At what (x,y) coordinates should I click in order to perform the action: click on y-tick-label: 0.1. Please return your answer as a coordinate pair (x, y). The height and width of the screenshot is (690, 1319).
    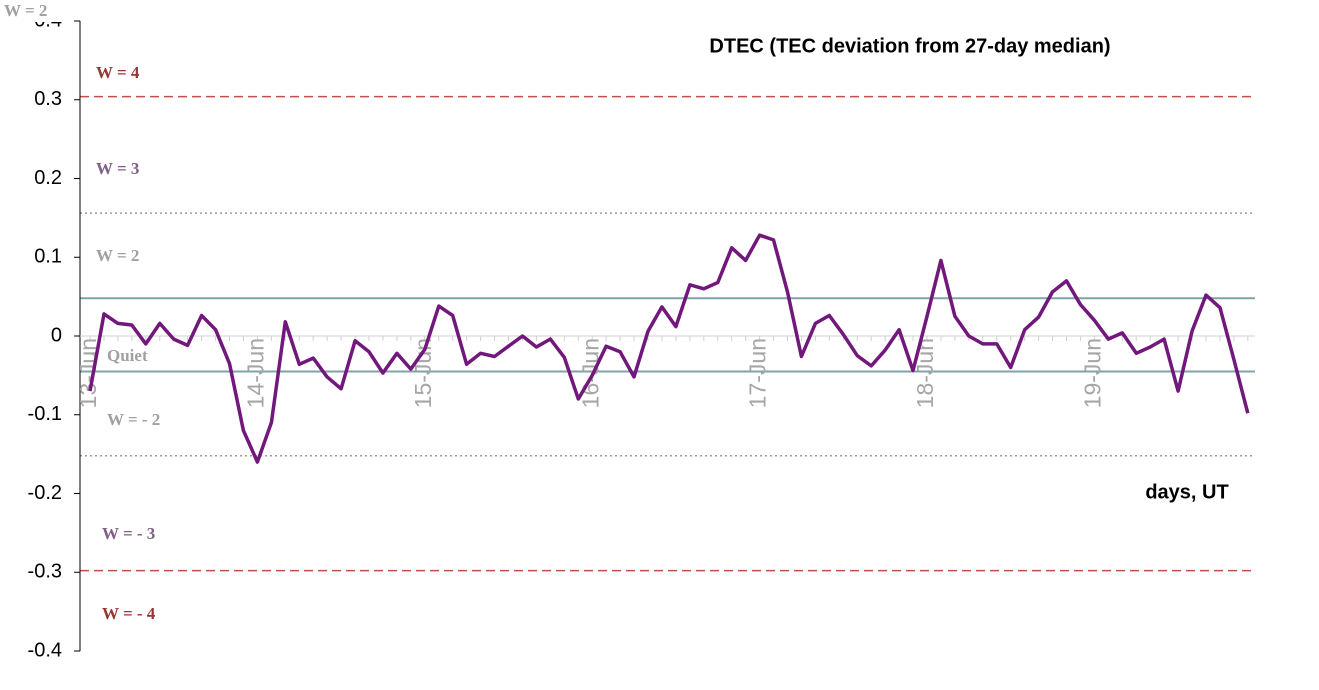
    Looking at the image, I should click on (48, 257).